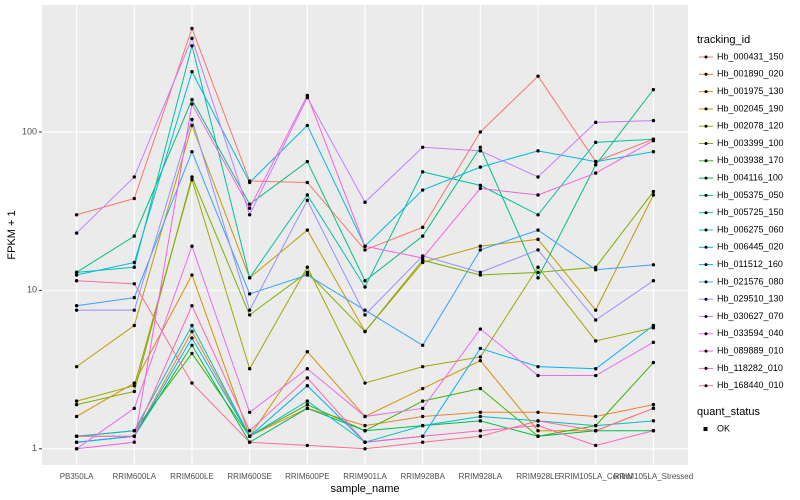  What do you see at coordinates (750, 212) in the screenshot?
I see `legend-label: Hb_005725_150` at bounding box center [750, 212].